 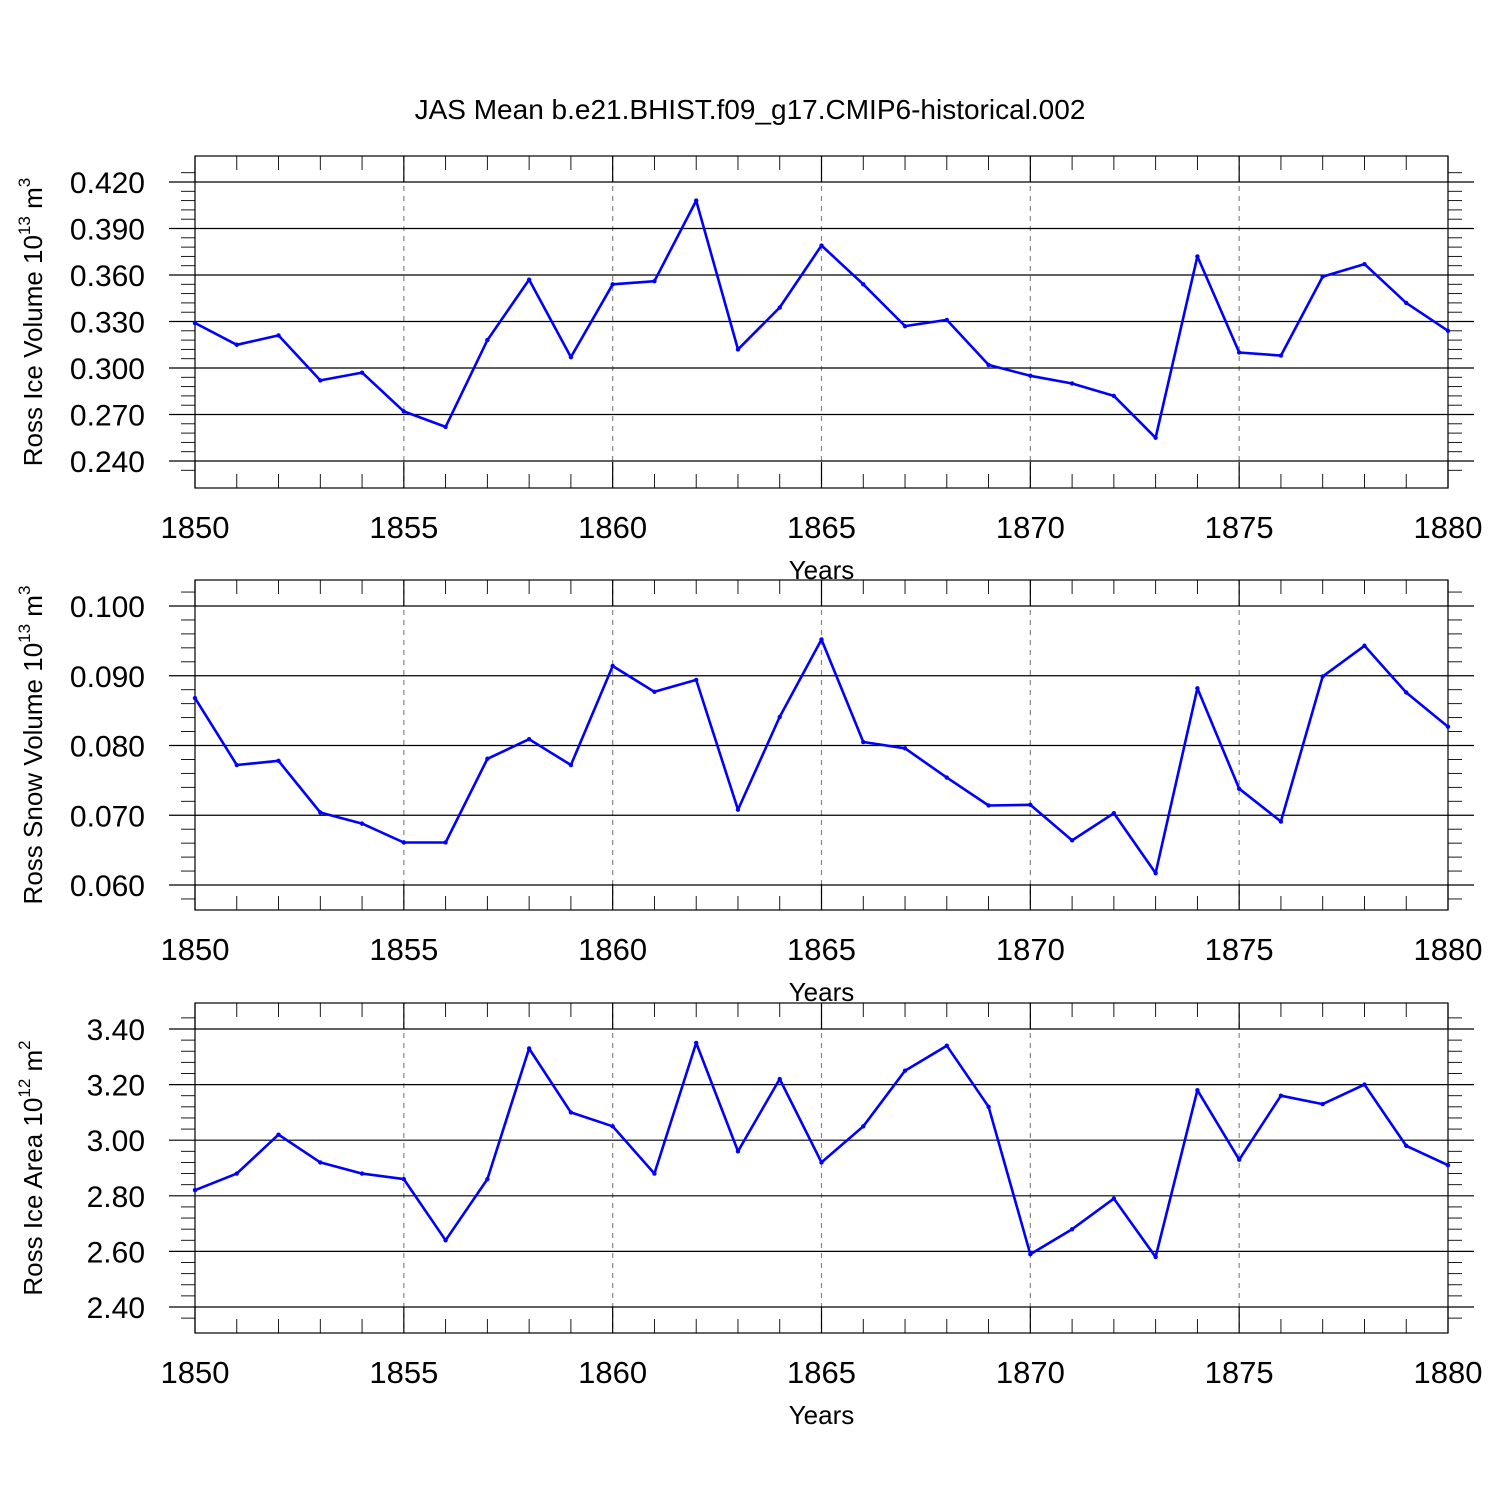 What do you see at coordinates (116, 1308) in the screenshot?
I see `y-tick-label: 2.40` at bounding box center [116, 1308].